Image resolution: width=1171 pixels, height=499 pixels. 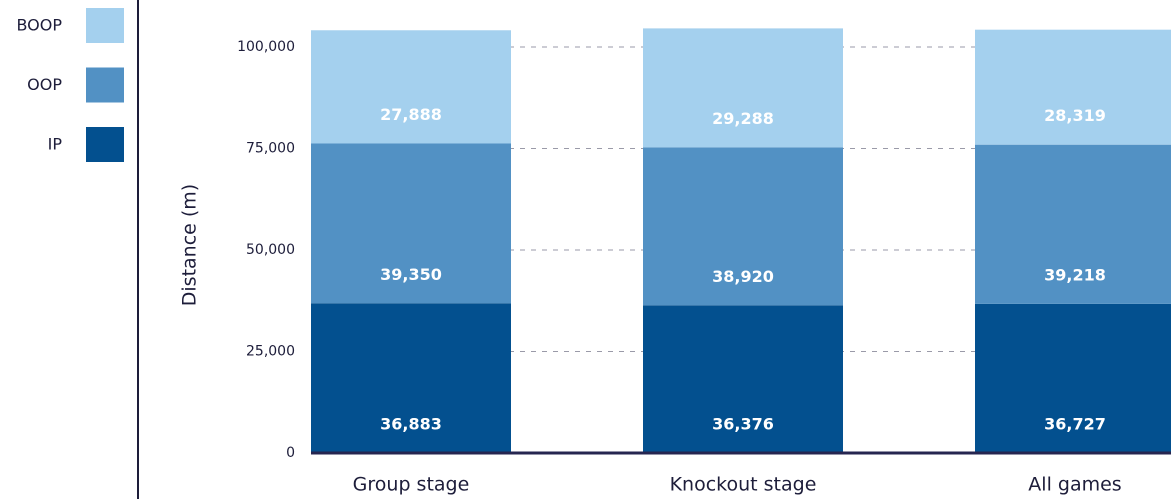 What do you see at coordinates (411, 485) in the screenshot?
I see `x-tick-label: Group stage` at bounding box center [411, 485].